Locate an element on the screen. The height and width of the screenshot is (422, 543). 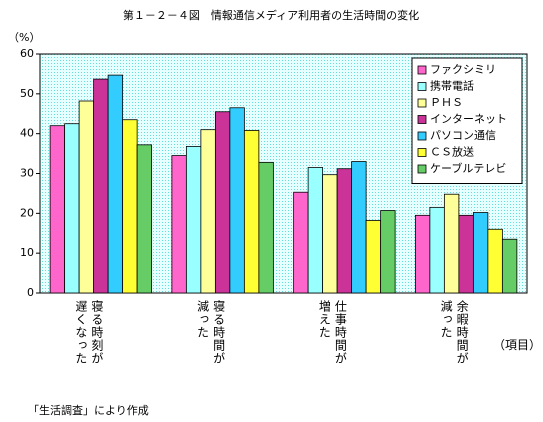
x-tick-label: 寝る時刻が遅くなった is located at coordinates (88, 332).